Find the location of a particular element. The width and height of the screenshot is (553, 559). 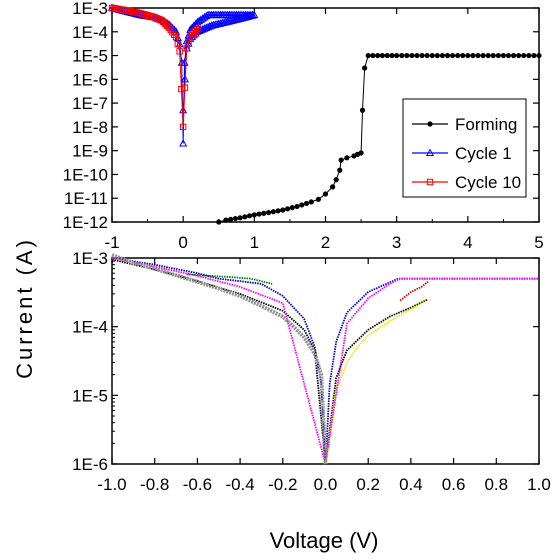

bot-x-tick-label: 0.2 is located at coordinates (368, 484).